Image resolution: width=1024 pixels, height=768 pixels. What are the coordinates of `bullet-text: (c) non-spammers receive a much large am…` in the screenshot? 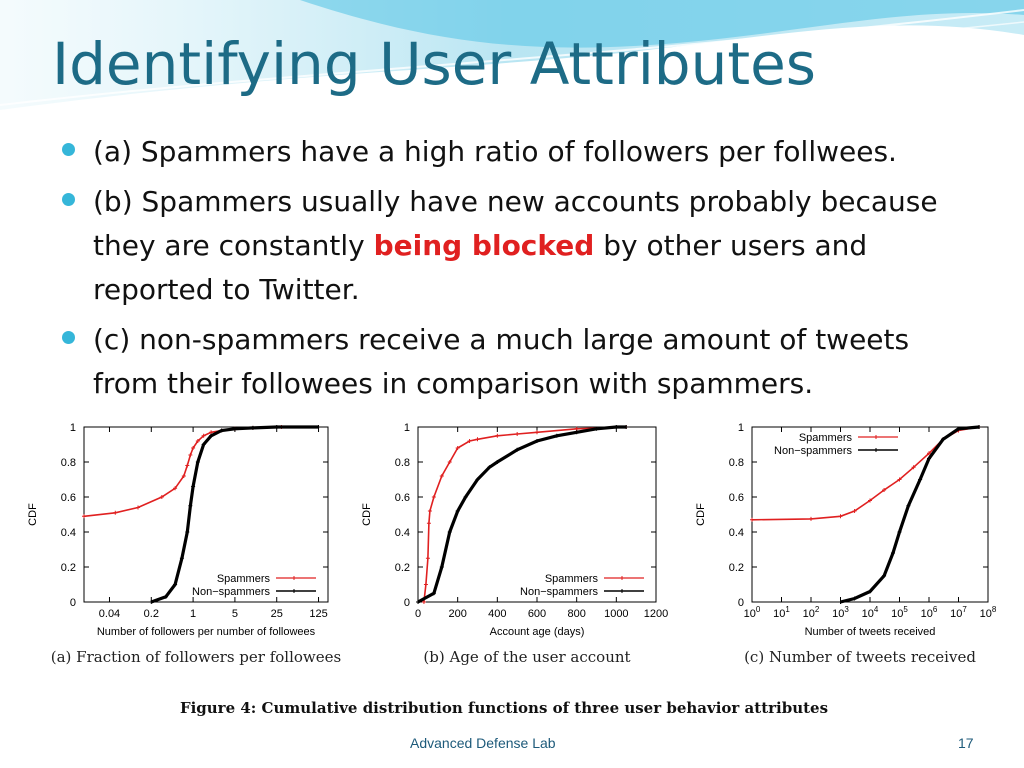 It's located at (501, 361).